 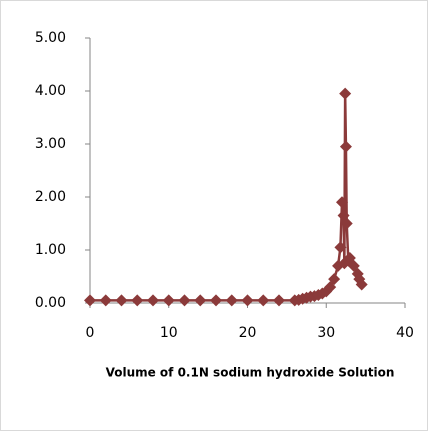 I want to click on x-tick-label: 40, so click(x=405, y=333).